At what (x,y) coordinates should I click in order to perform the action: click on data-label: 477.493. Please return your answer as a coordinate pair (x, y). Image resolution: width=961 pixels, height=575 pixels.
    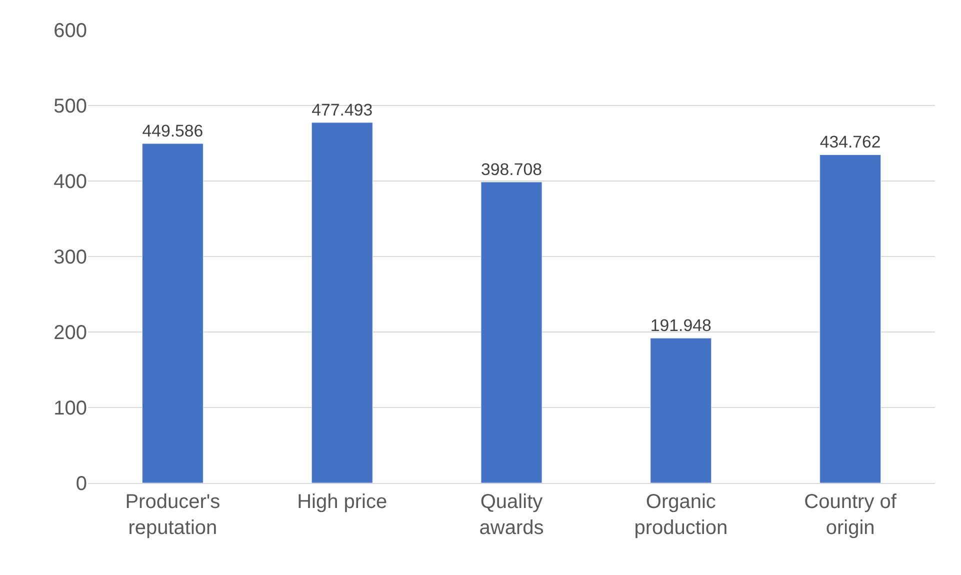
    Looking at the image, I should click on (342, 110).